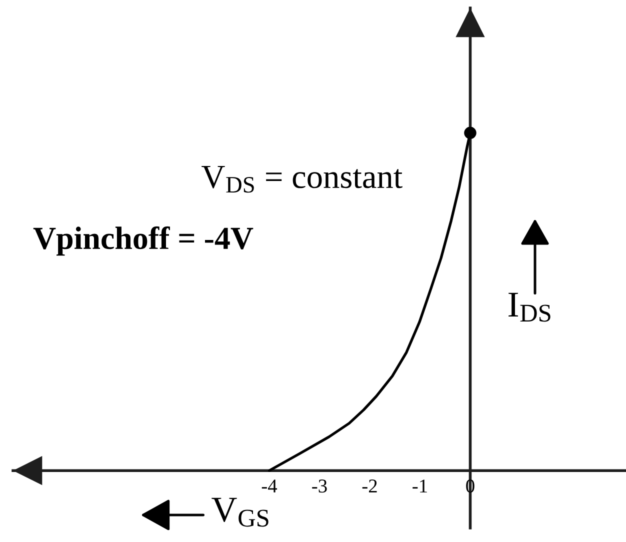 The width and height of the screenshot is (626, 542). Describe the element at coordinates (143, 241) in the screenshot. I see `annotation: Vpinchoff = -4V` at that location.